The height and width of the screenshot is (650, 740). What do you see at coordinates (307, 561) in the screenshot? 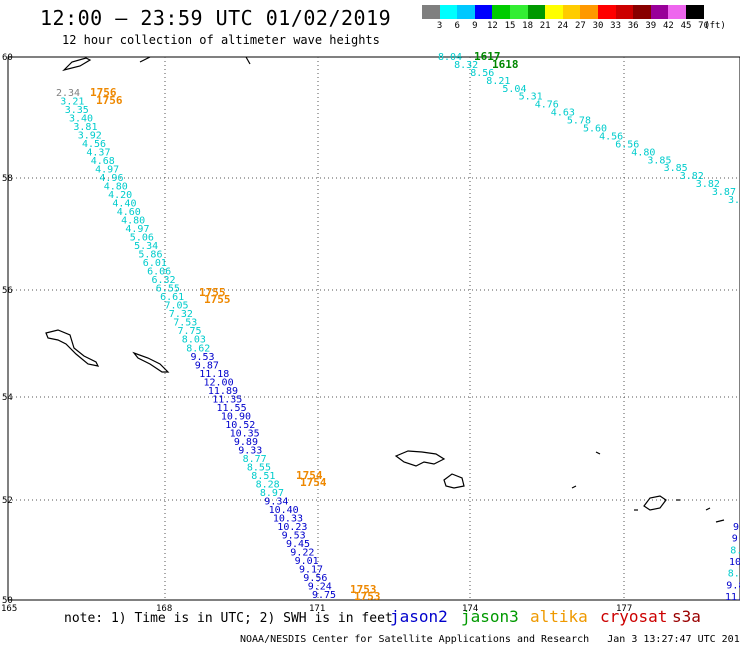
I see `track1-value: 9.01` at bounding box center [307, 561].